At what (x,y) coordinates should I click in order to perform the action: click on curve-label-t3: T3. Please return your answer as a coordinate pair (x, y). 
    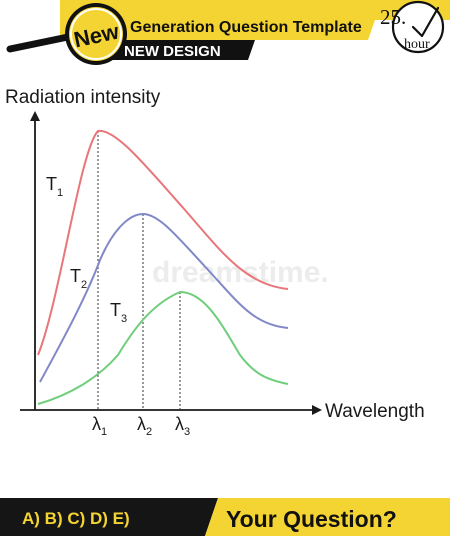
    Looking at the image, I should click on (118, 312).